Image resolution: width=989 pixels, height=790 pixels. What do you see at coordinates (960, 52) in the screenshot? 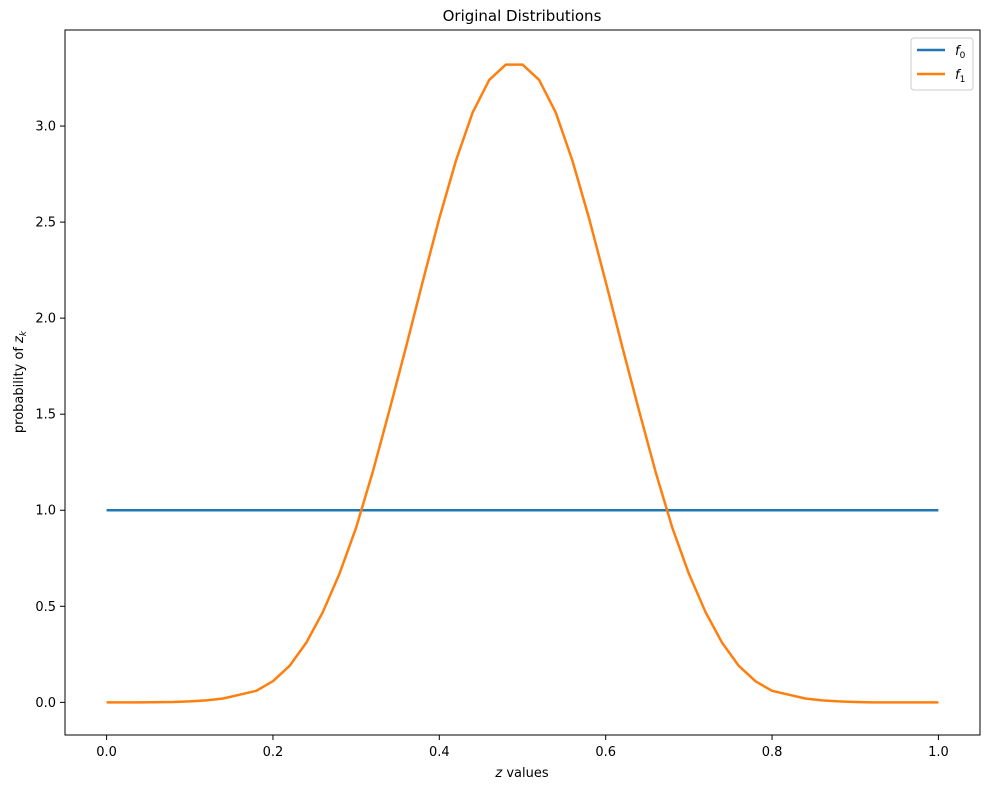
I see `legend-label-f0: f0` at bounding box center [960, 52].